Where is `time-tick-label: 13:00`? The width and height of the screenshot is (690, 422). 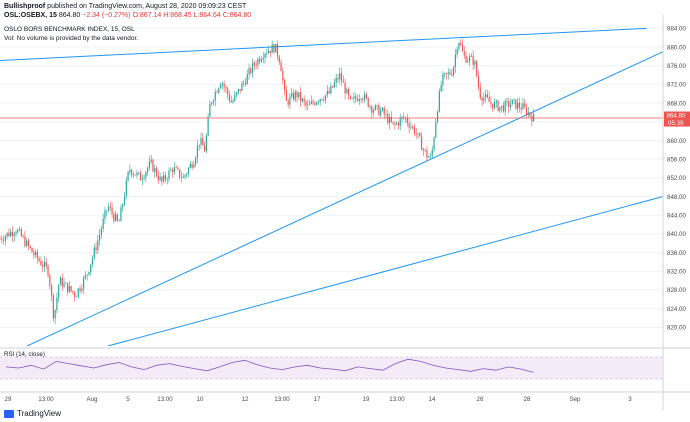
time-tick-label: 13:00 is located at coordinates (46, 399).